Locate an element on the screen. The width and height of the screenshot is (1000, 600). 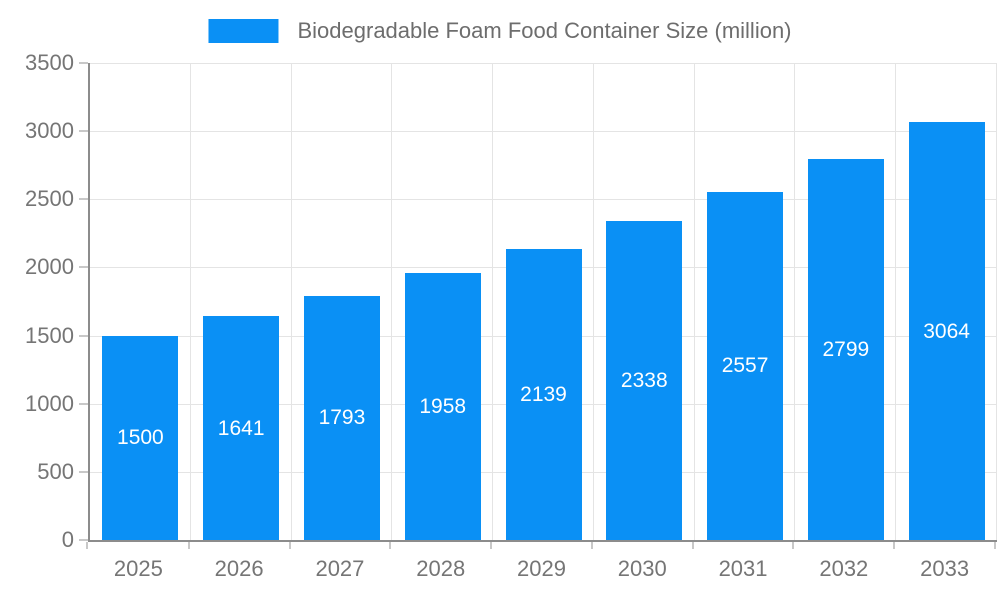
bar: 1793 is located at coordinates (341, 417).